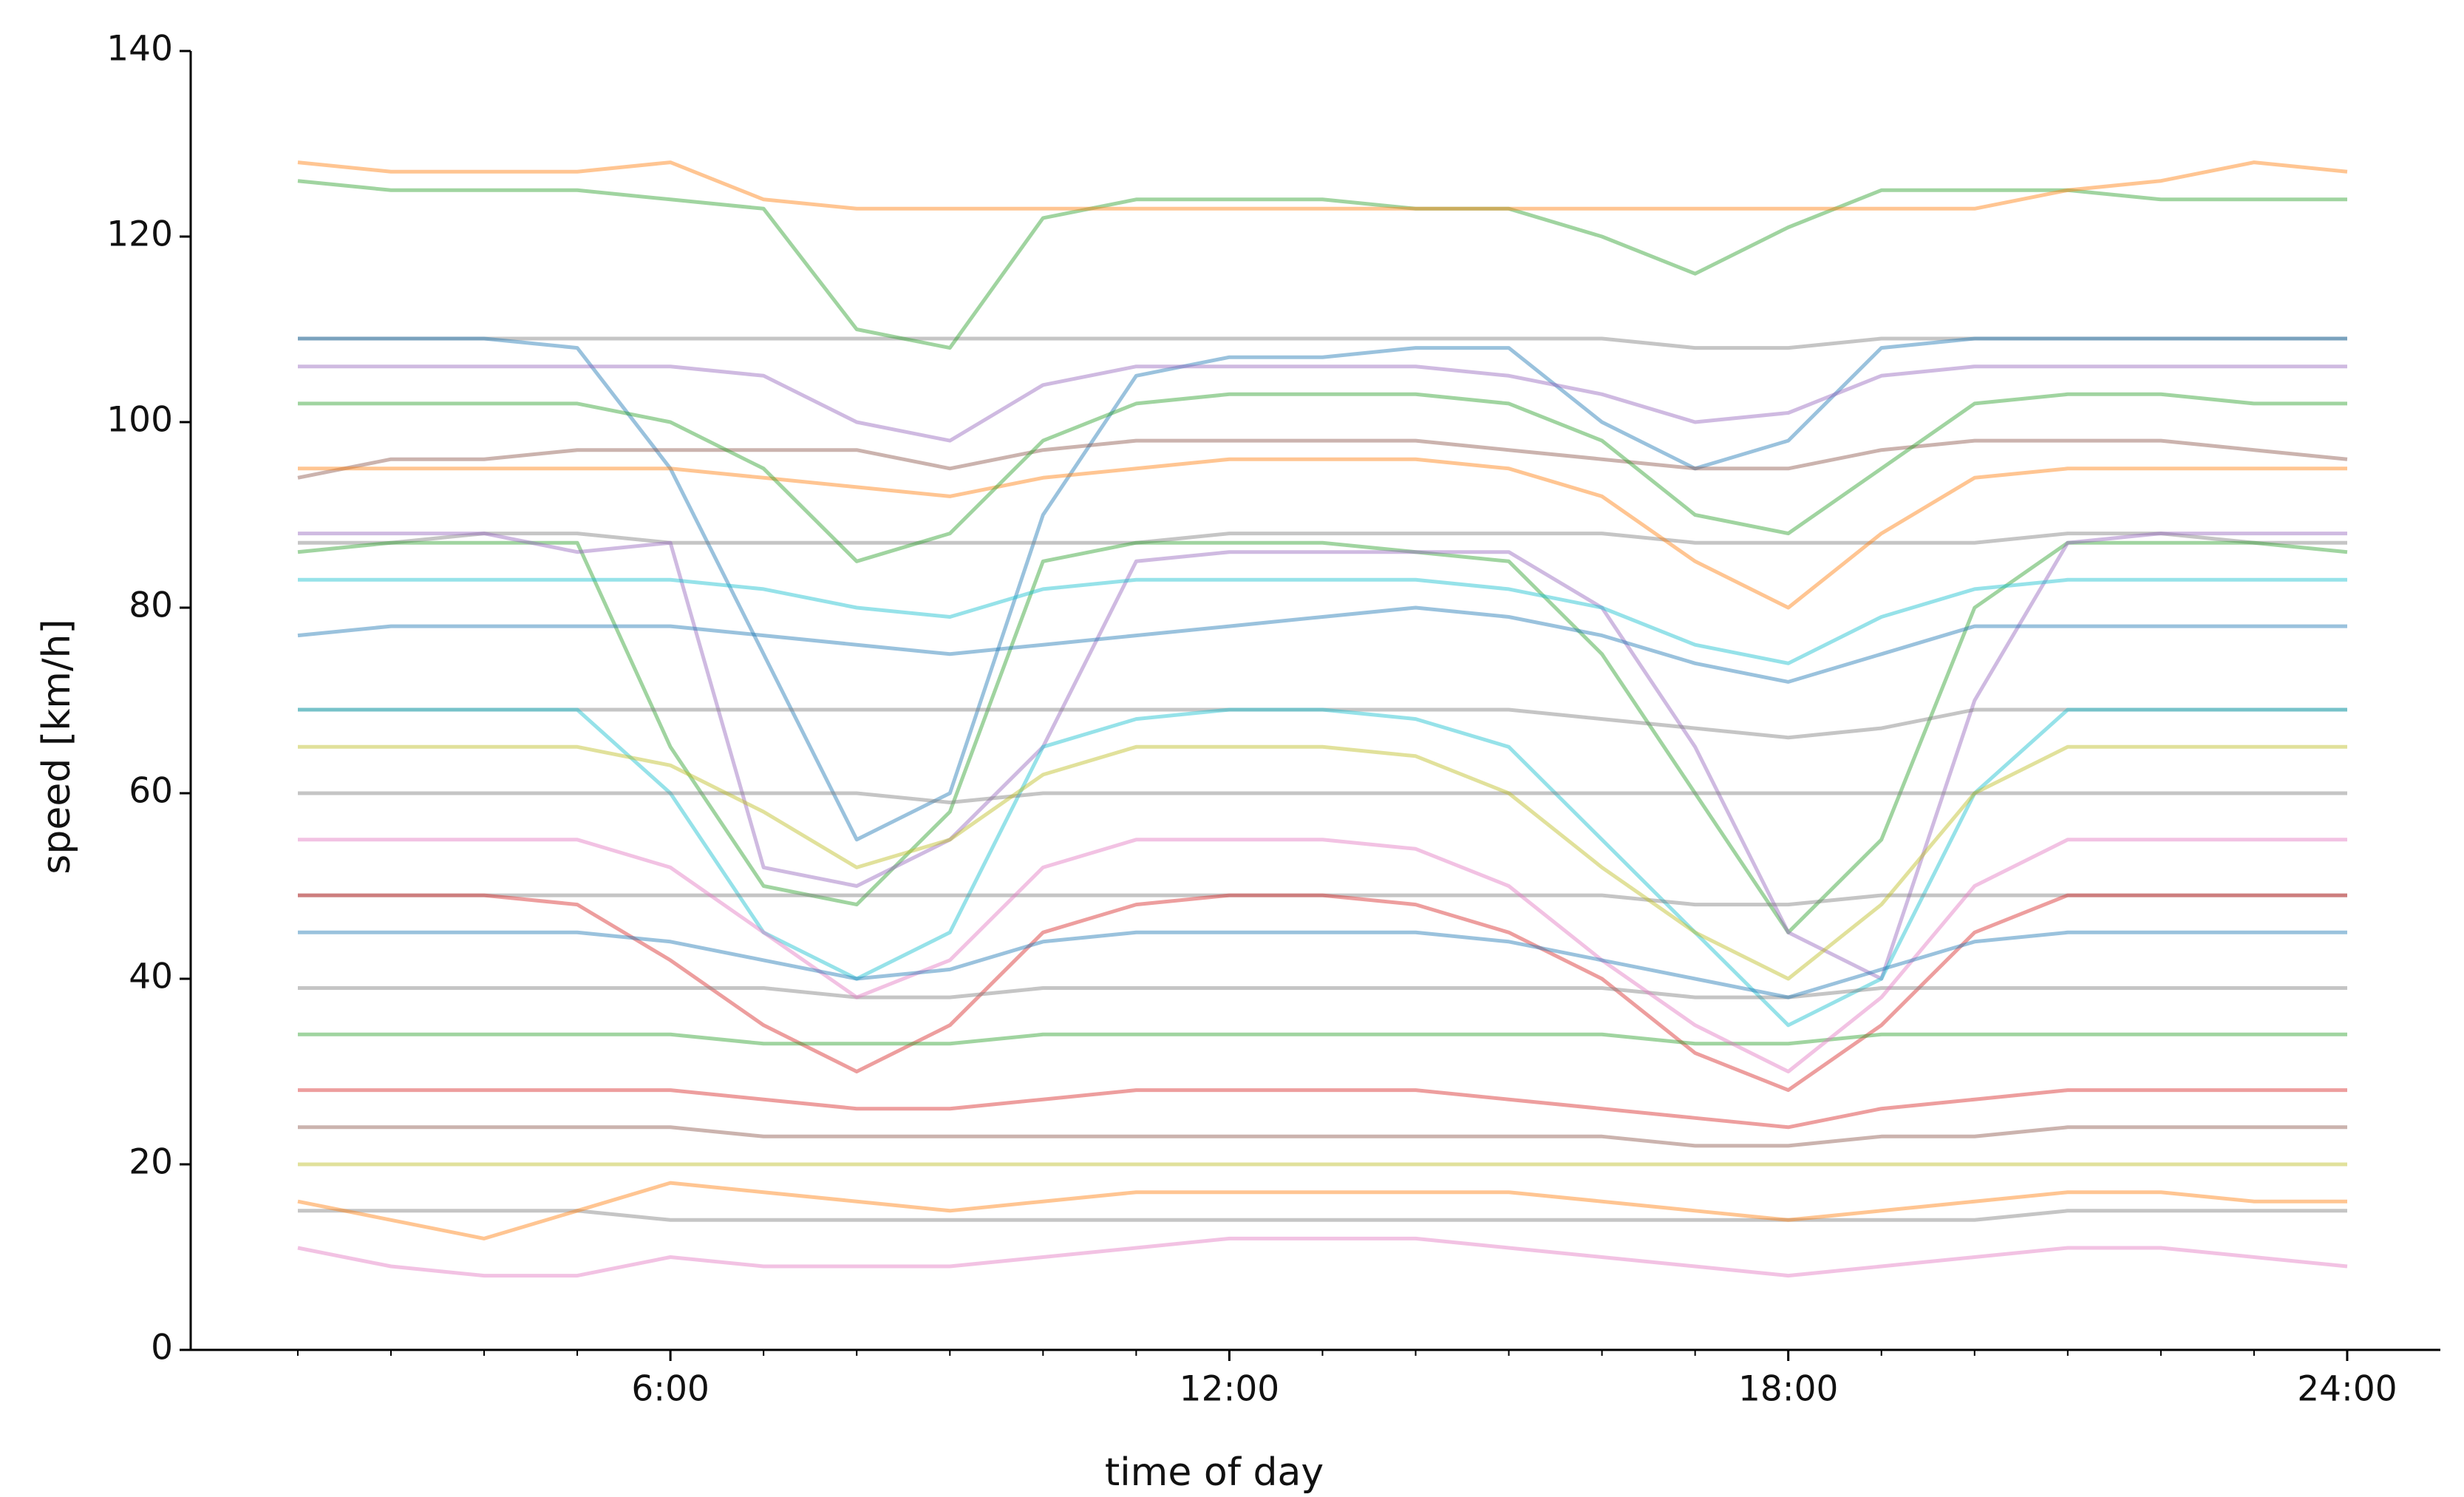 This screenshot has height=1497, width=2464. Describe the element at coordinates (139, 234) in the screenshot. I see `y-tick-label: 120` at that location.